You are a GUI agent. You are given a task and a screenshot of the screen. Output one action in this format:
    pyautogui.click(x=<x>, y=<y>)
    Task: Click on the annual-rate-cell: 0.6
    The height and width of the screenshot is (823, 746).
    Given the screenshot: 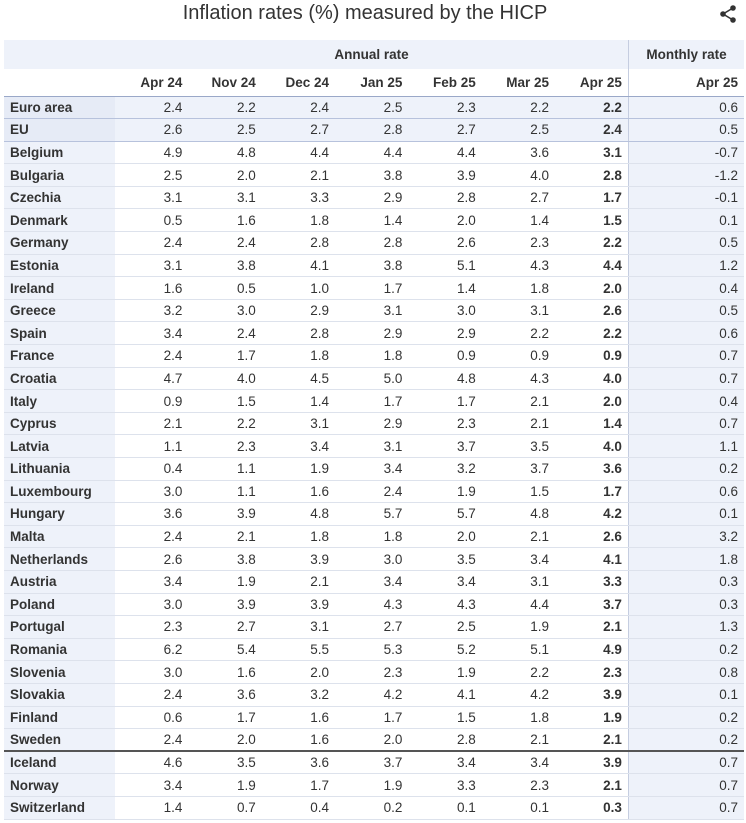 What is the action you would take?
    pyautogui.click(x=152, y=718)
    